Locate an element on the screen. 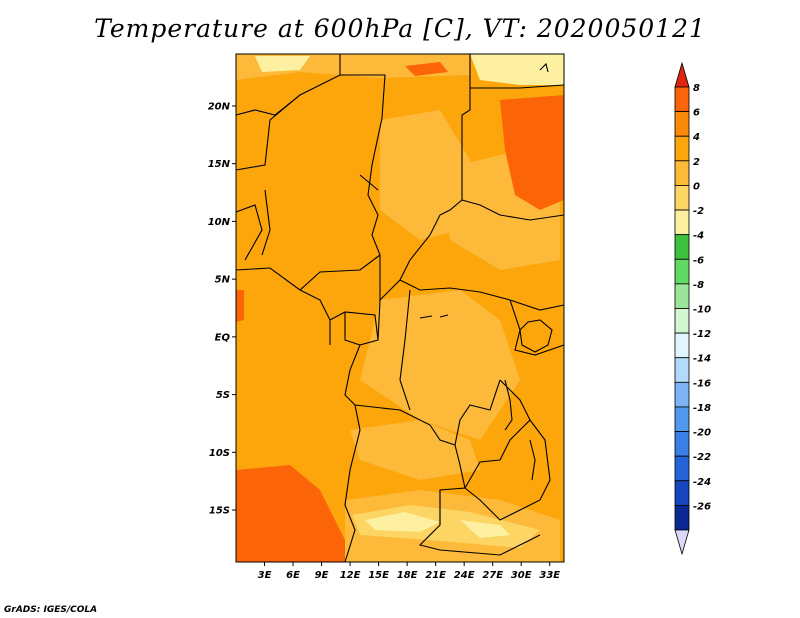  border-west-sahara is located at coordinates (288, 85).